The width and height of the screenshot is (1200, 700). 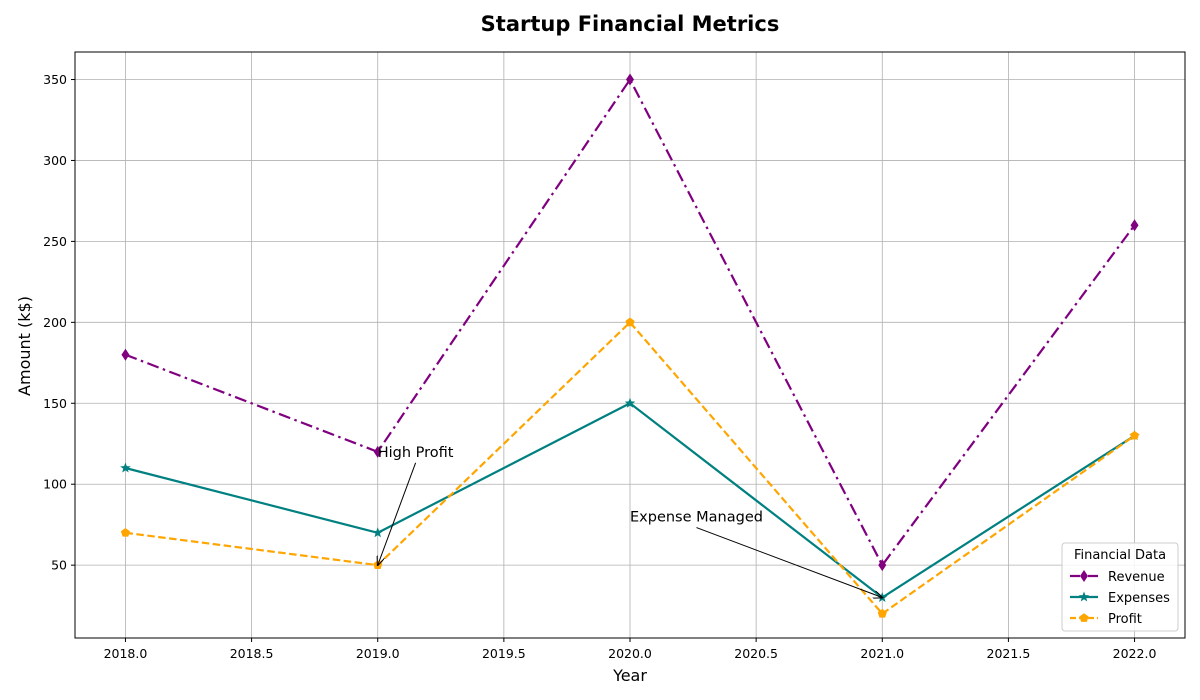 I want to click on x-tick-label: 2022.0, so click(x=1135, y=653).